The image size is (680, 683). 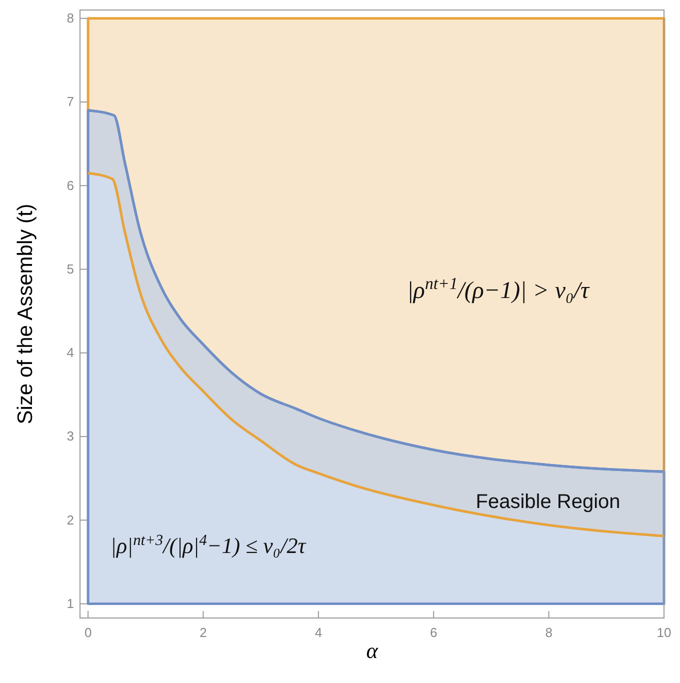 I want to click on x-tick-label: 4, so click(x=318, y=632).